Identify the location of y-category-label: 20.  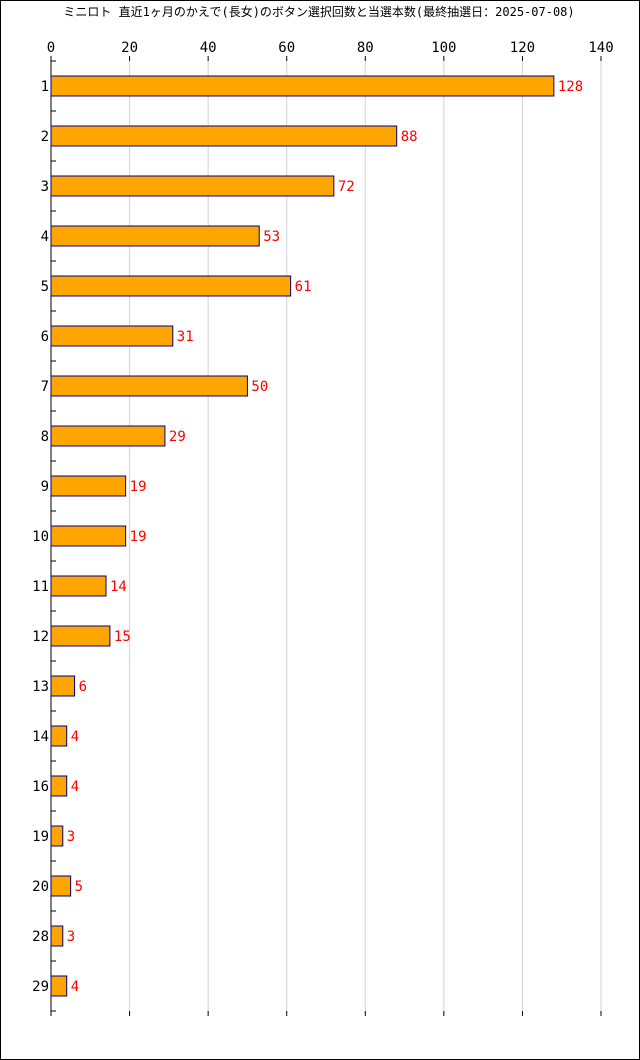
(40, 887).